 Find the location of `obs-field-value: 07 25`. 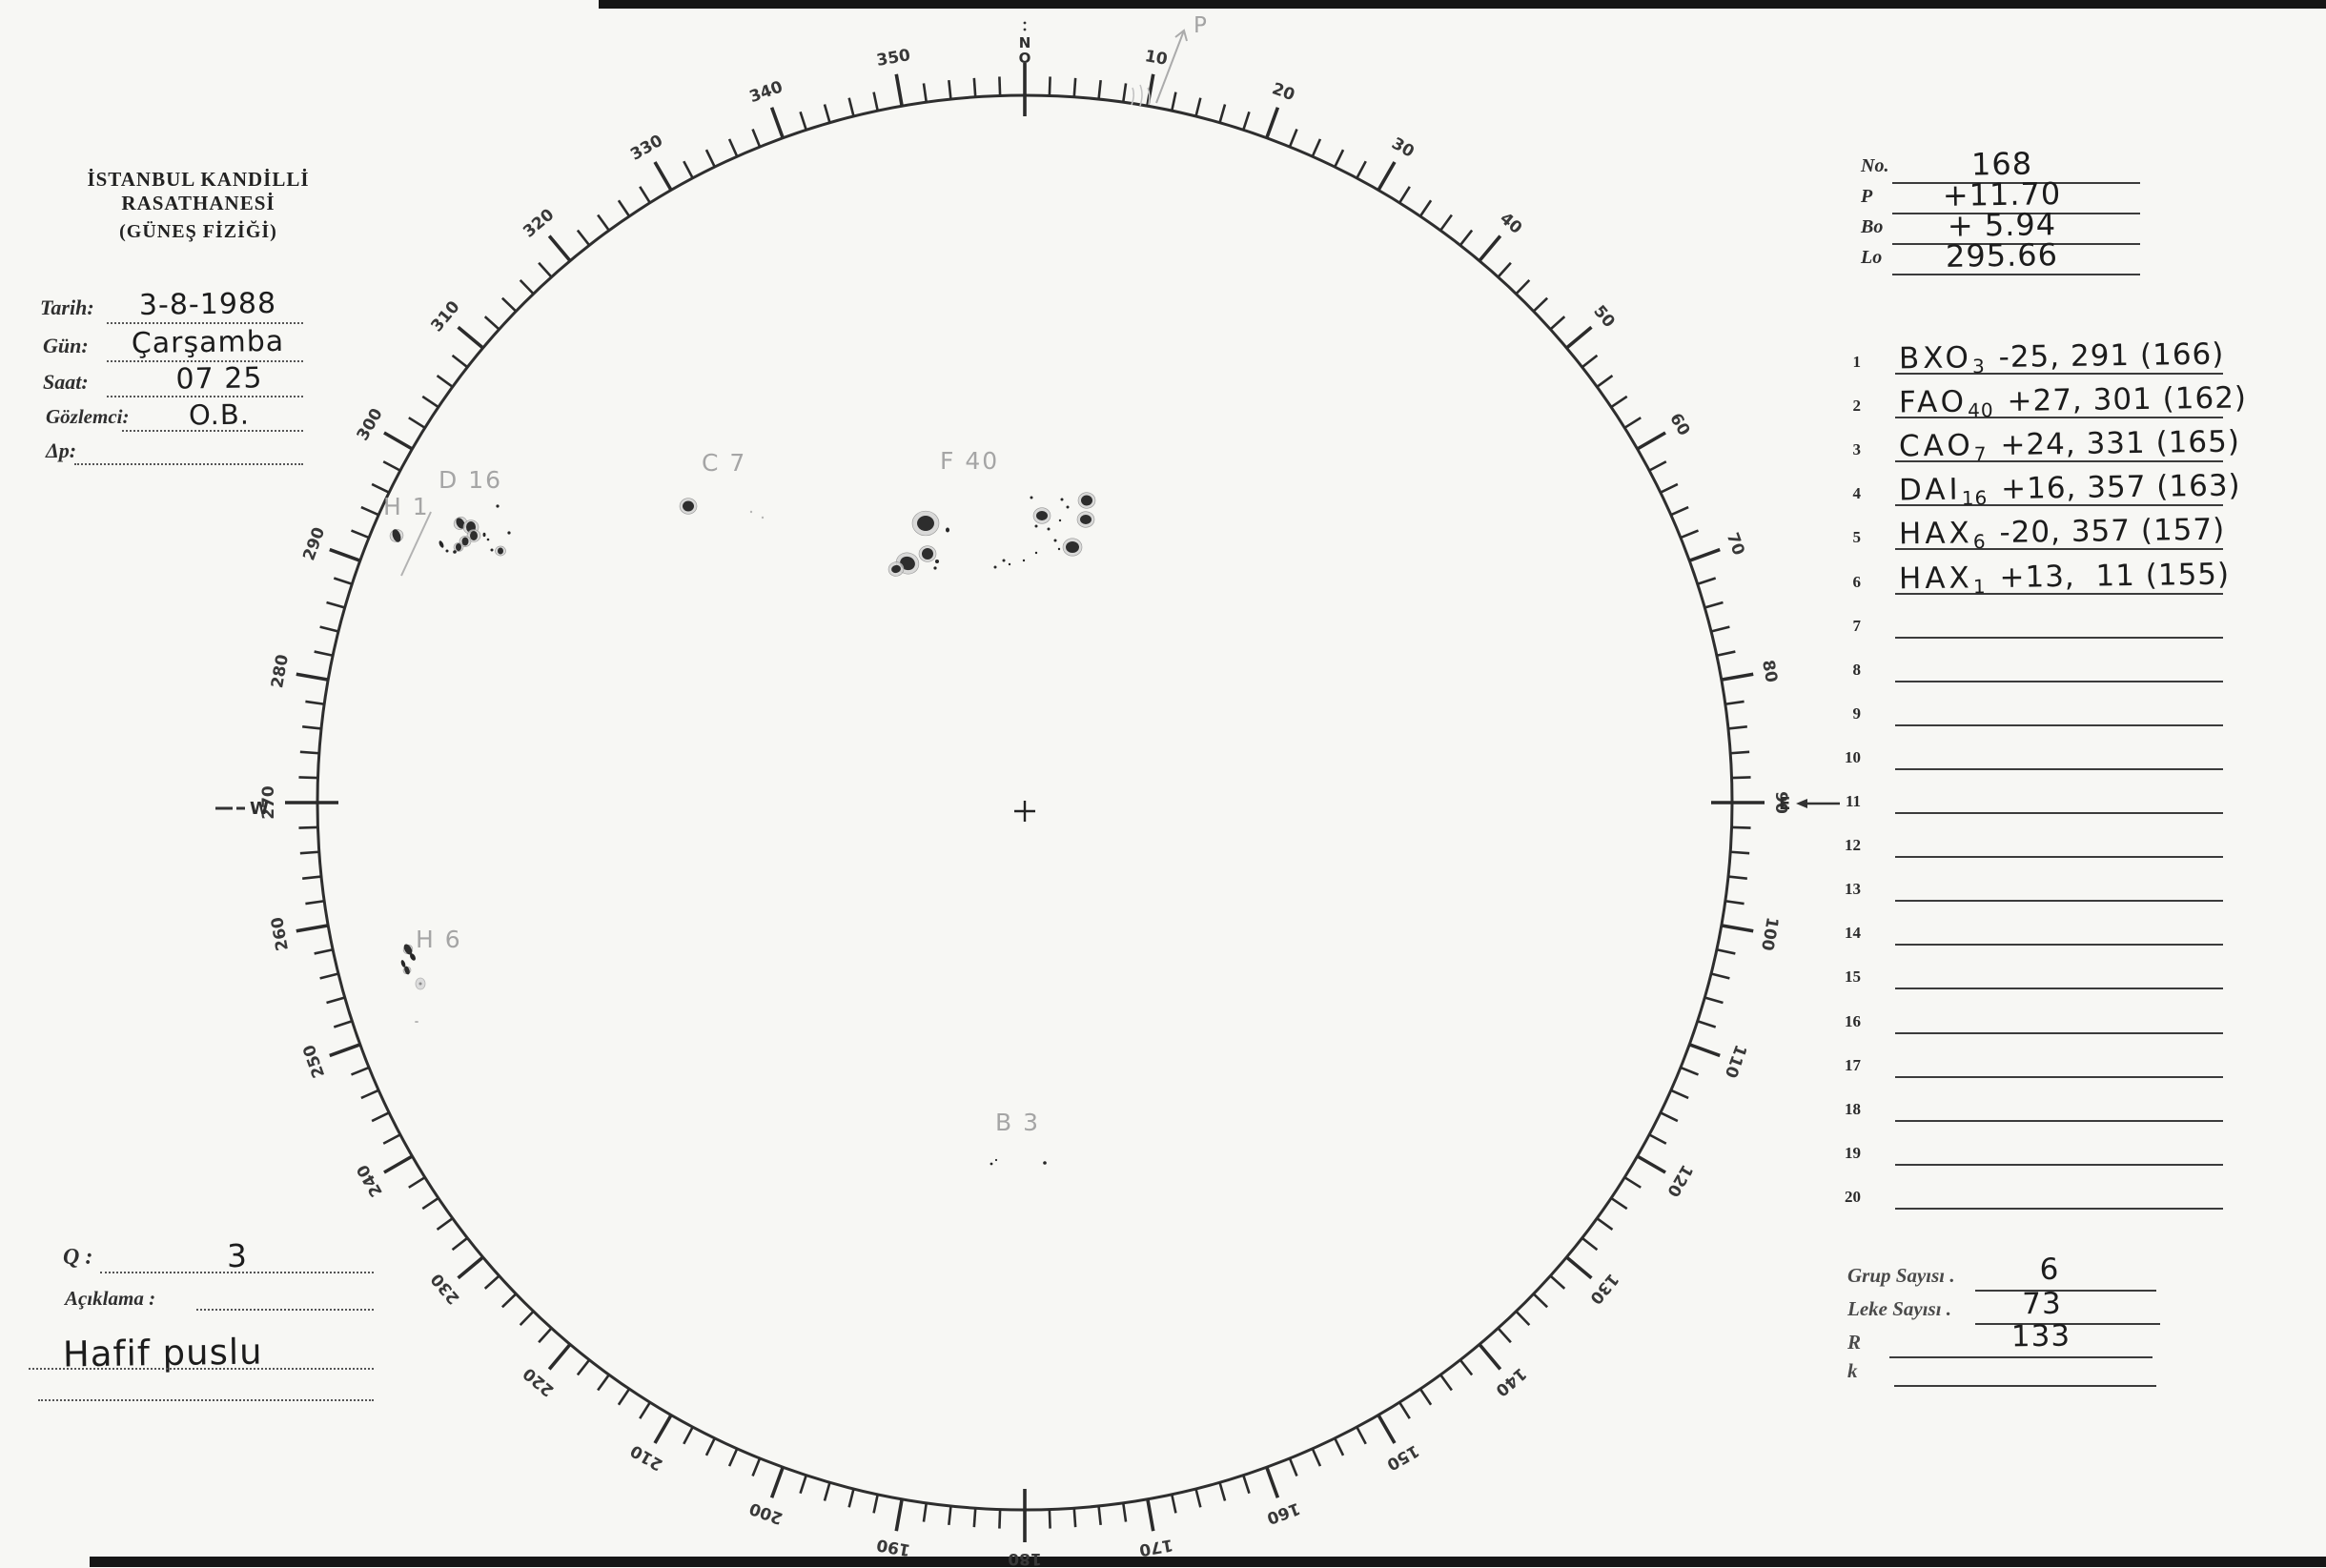

obs-field-value: 07 25 is located at coordinates (219, 379).